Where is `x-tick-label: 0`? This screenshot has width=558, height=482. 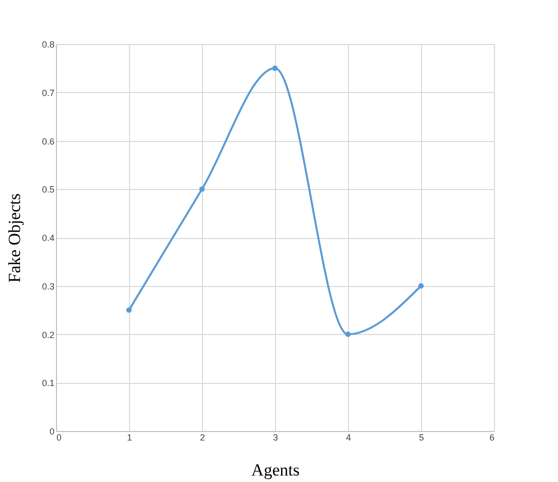
x-tick-label: 0 is located at coordinates (59, 437).